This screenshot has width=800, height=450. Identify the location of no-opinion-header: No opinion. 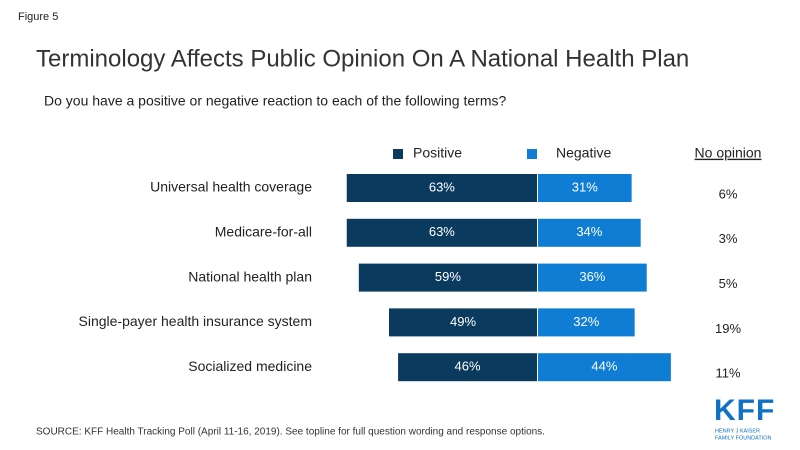
(728, 153).